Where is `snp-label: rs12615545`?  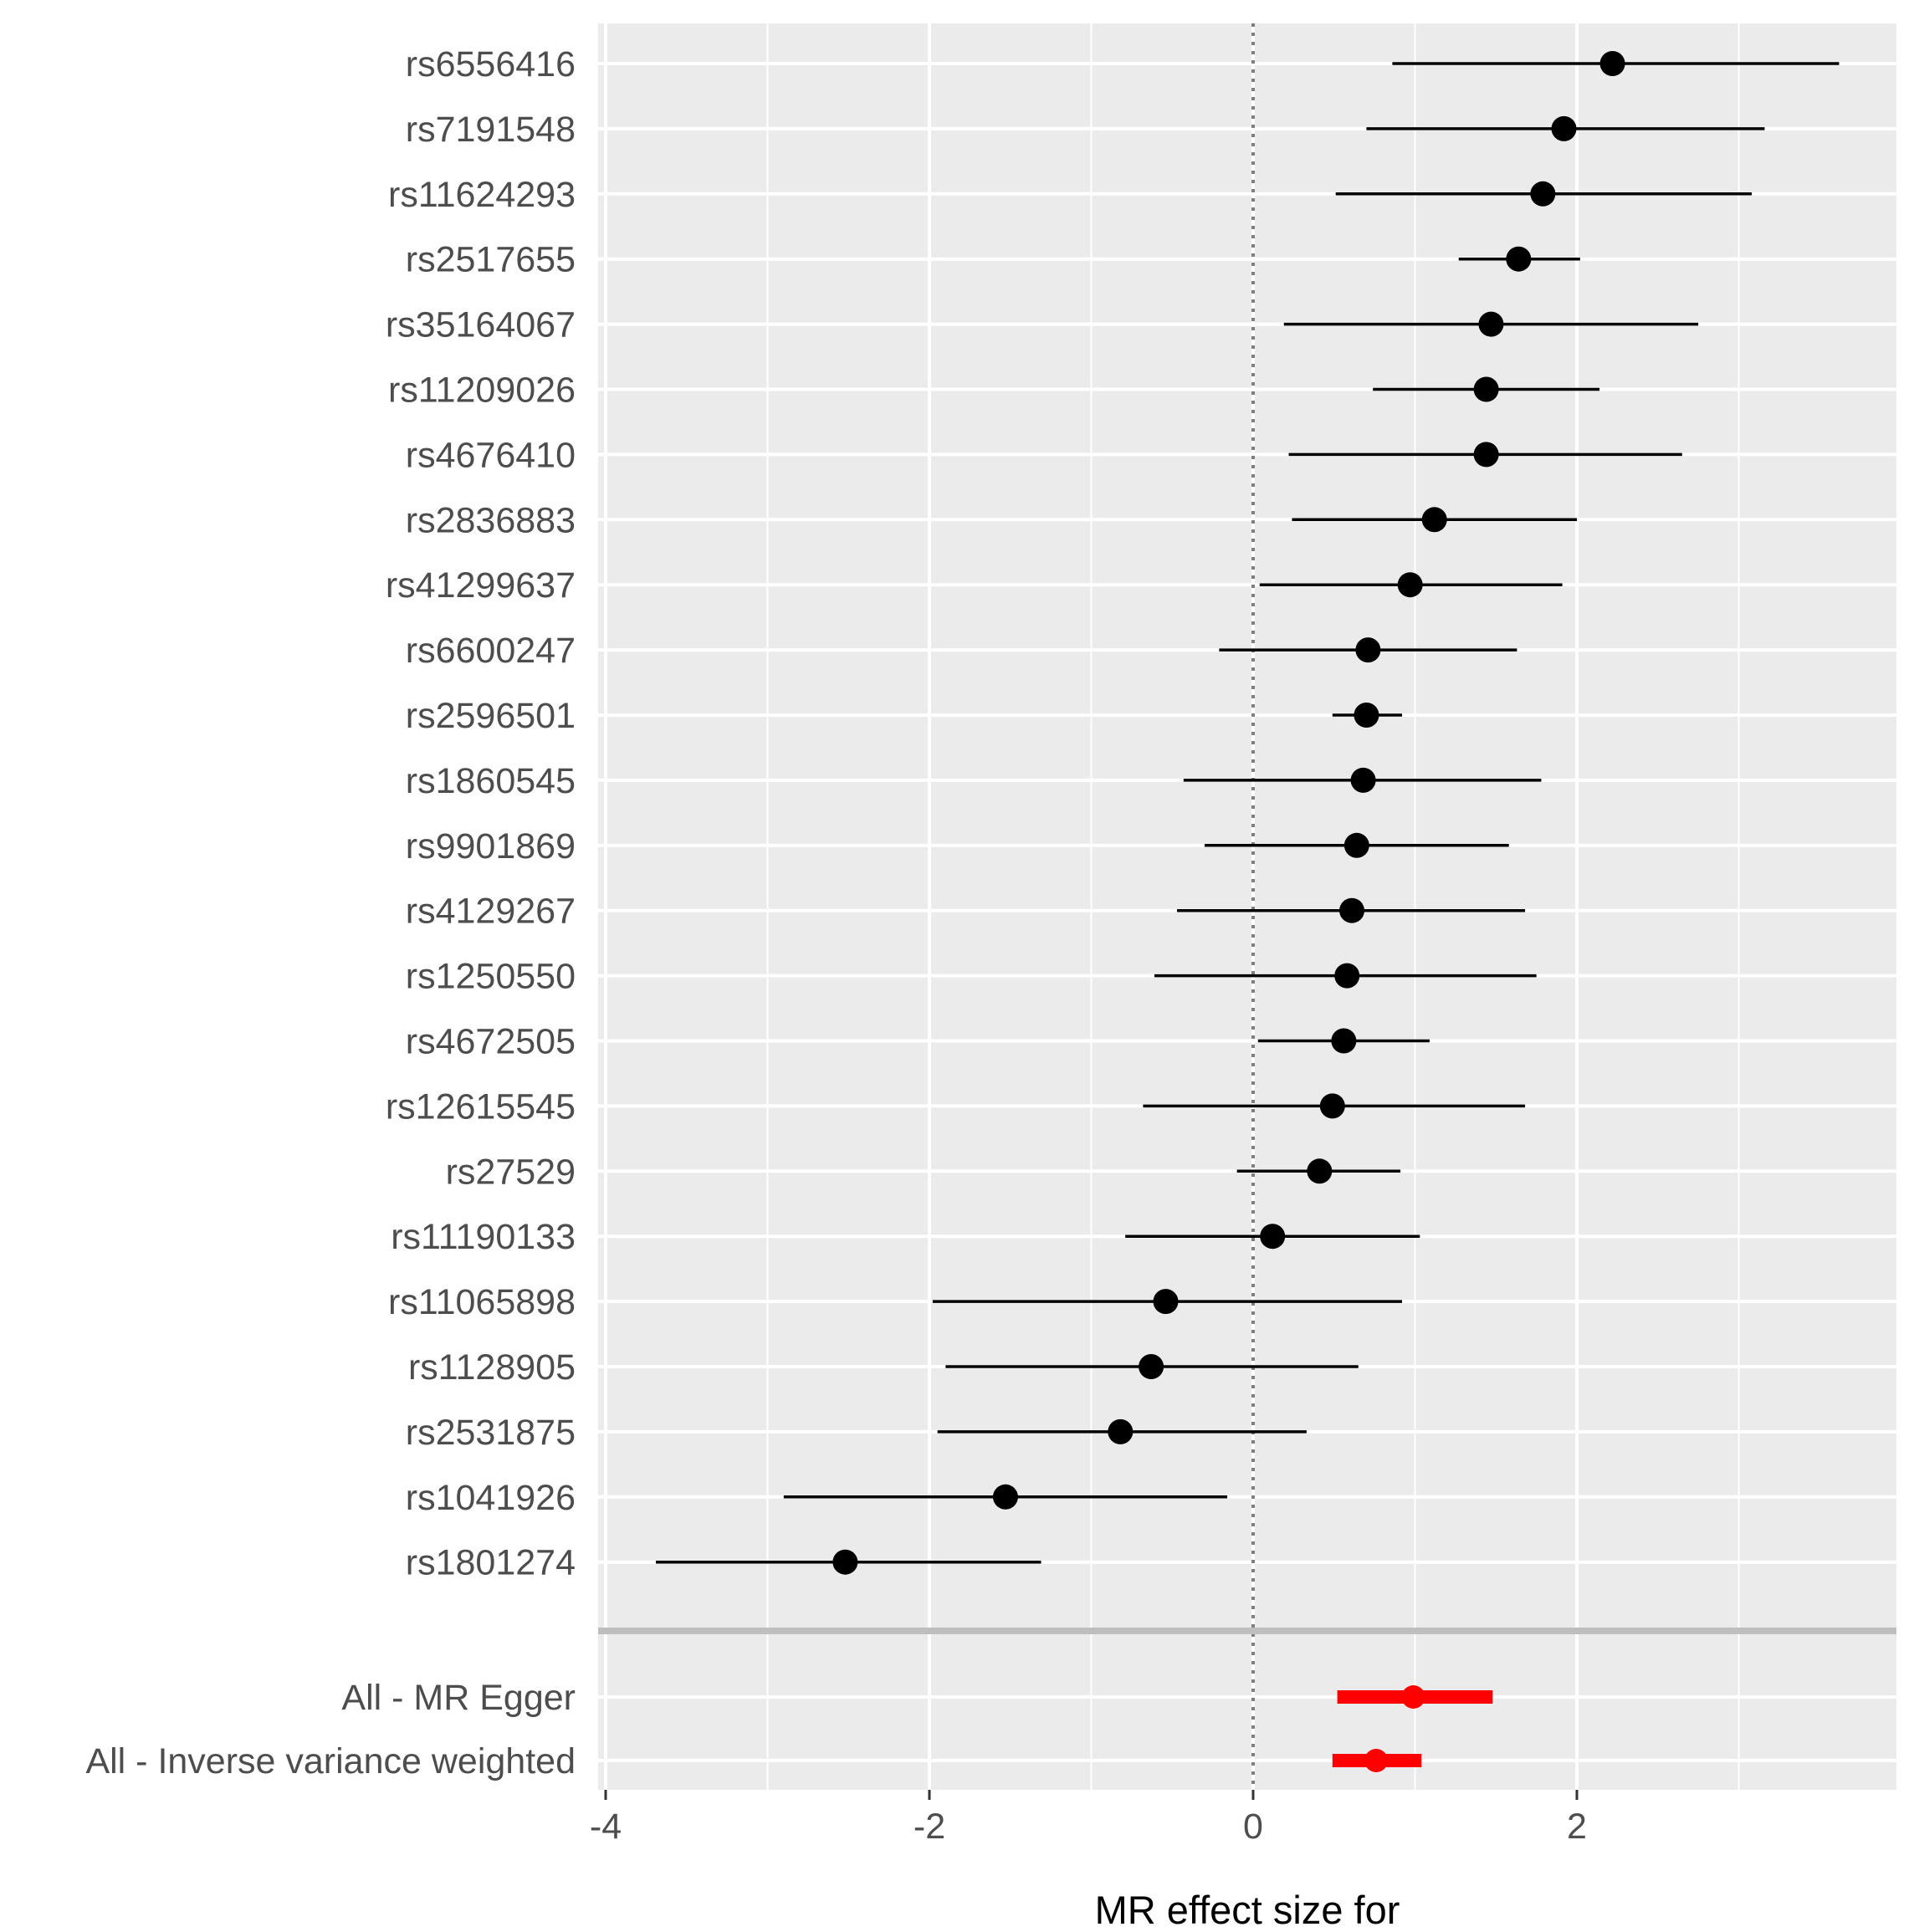 snp-label: rs12615545 is located at coordinates (481, 1106).